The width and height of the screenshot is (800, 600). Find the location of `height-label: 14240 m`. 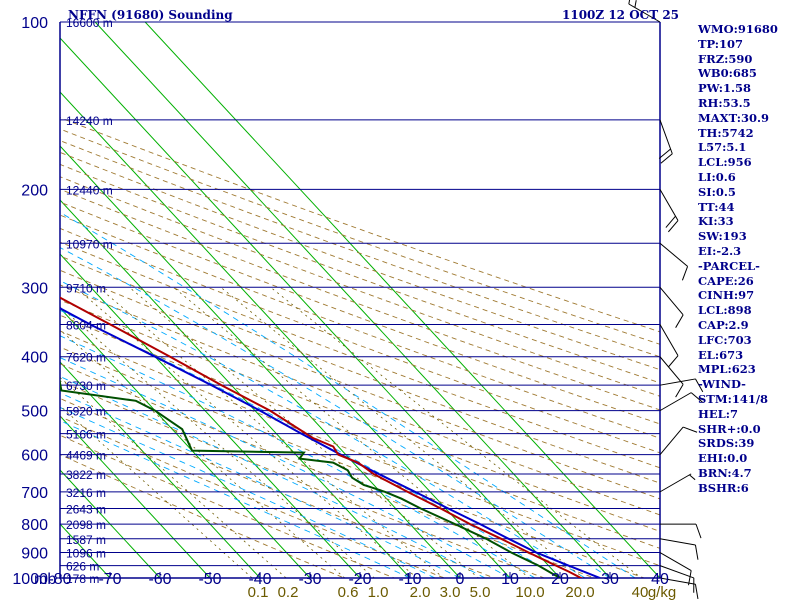

height-label: 14240 m is located at coordinates (89, 121).